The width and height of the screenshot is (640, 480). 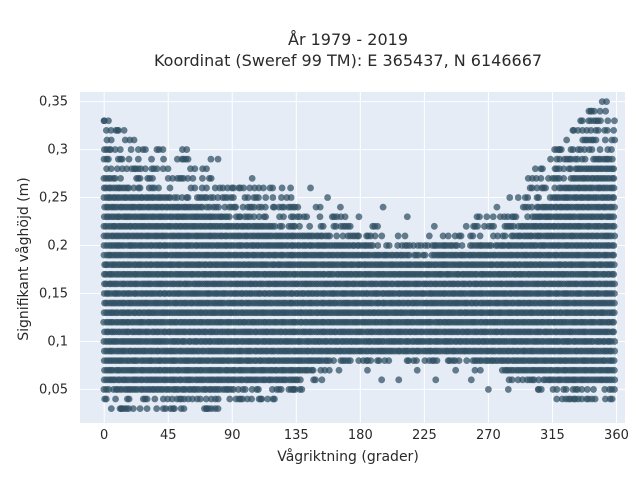 What do you see at coordinates (424, 435) in the screenshot?
I see `x-tick-label: 225` at bounding box center [424, 435].